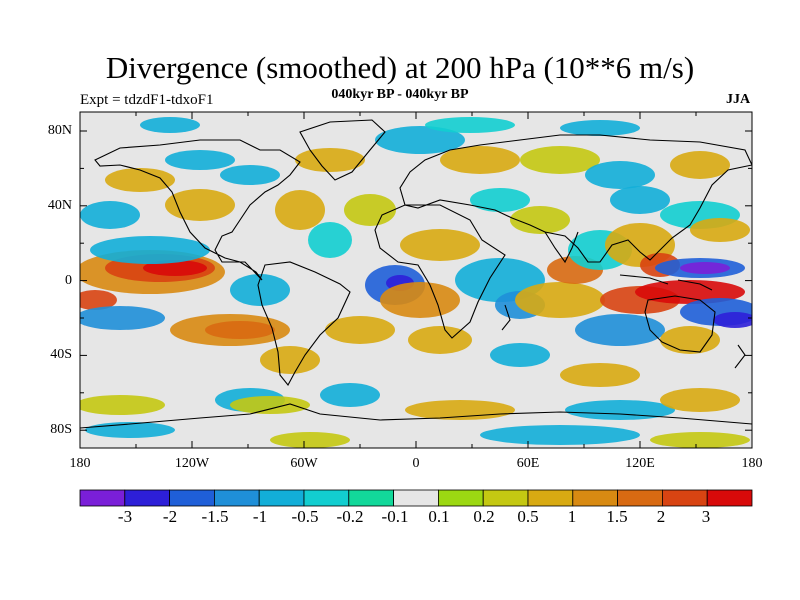 The width and height of the screenshot is (800, 600). What do you see at coordinates (304, 323) in the screenshot?
I see `coast-south-america` at bounding box center [304, 323].